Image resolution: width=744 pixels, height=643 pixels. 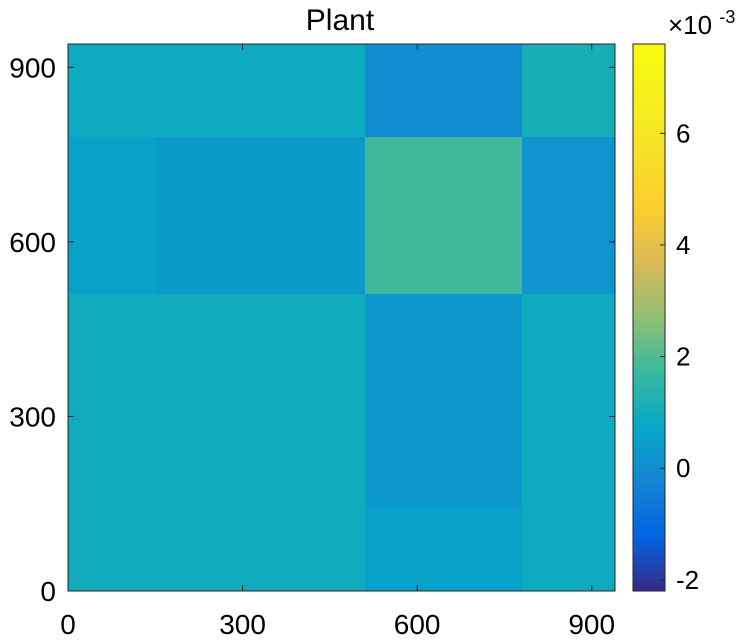 I want to click on colorbar-exponent-base: ×10, so click(x=690, y=25).